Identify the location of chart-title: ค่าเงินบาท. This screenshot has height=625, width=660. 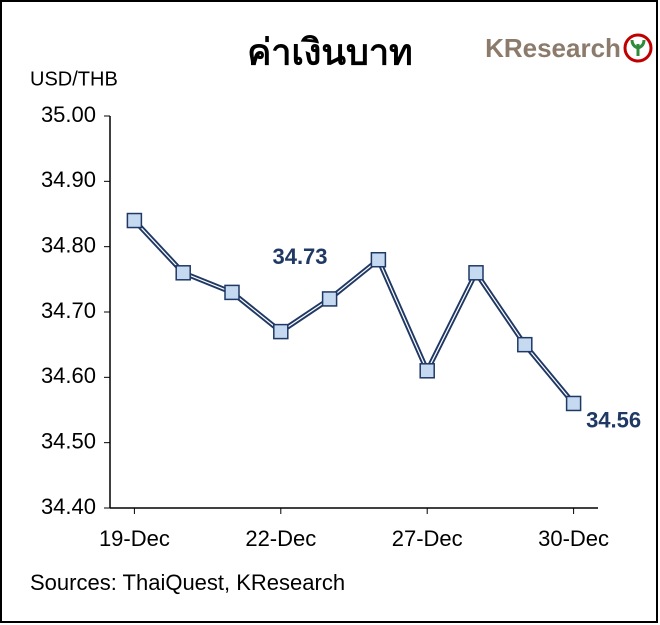
(330, 52).